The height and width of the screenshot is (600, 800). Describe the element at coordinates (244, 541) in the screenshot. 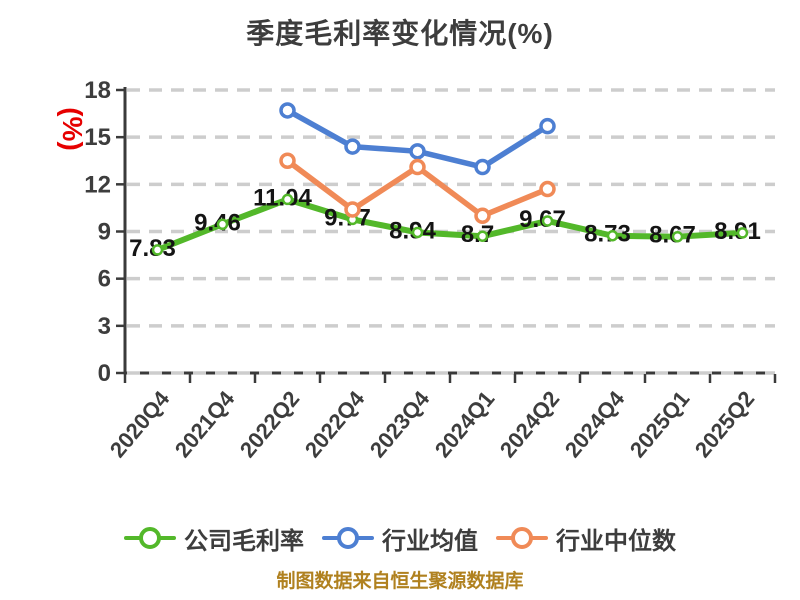

I see `legend-label: 公司毛利率` at that location.